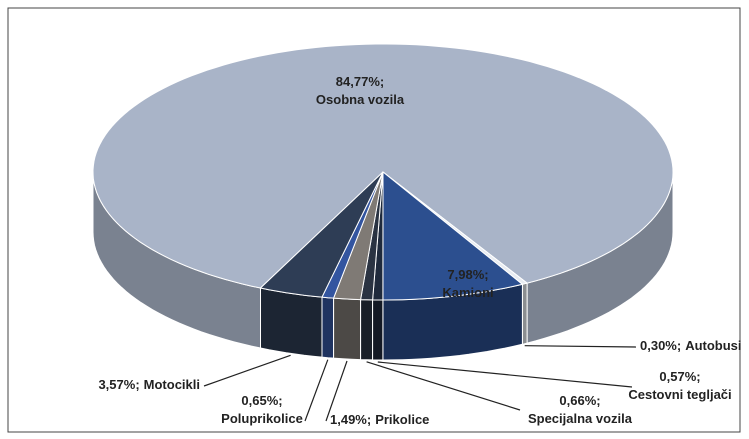 Image resolution: width=749 pixels, height=439 pixels. I want to click on category-label: Osobna vozila, so click(360, 99).